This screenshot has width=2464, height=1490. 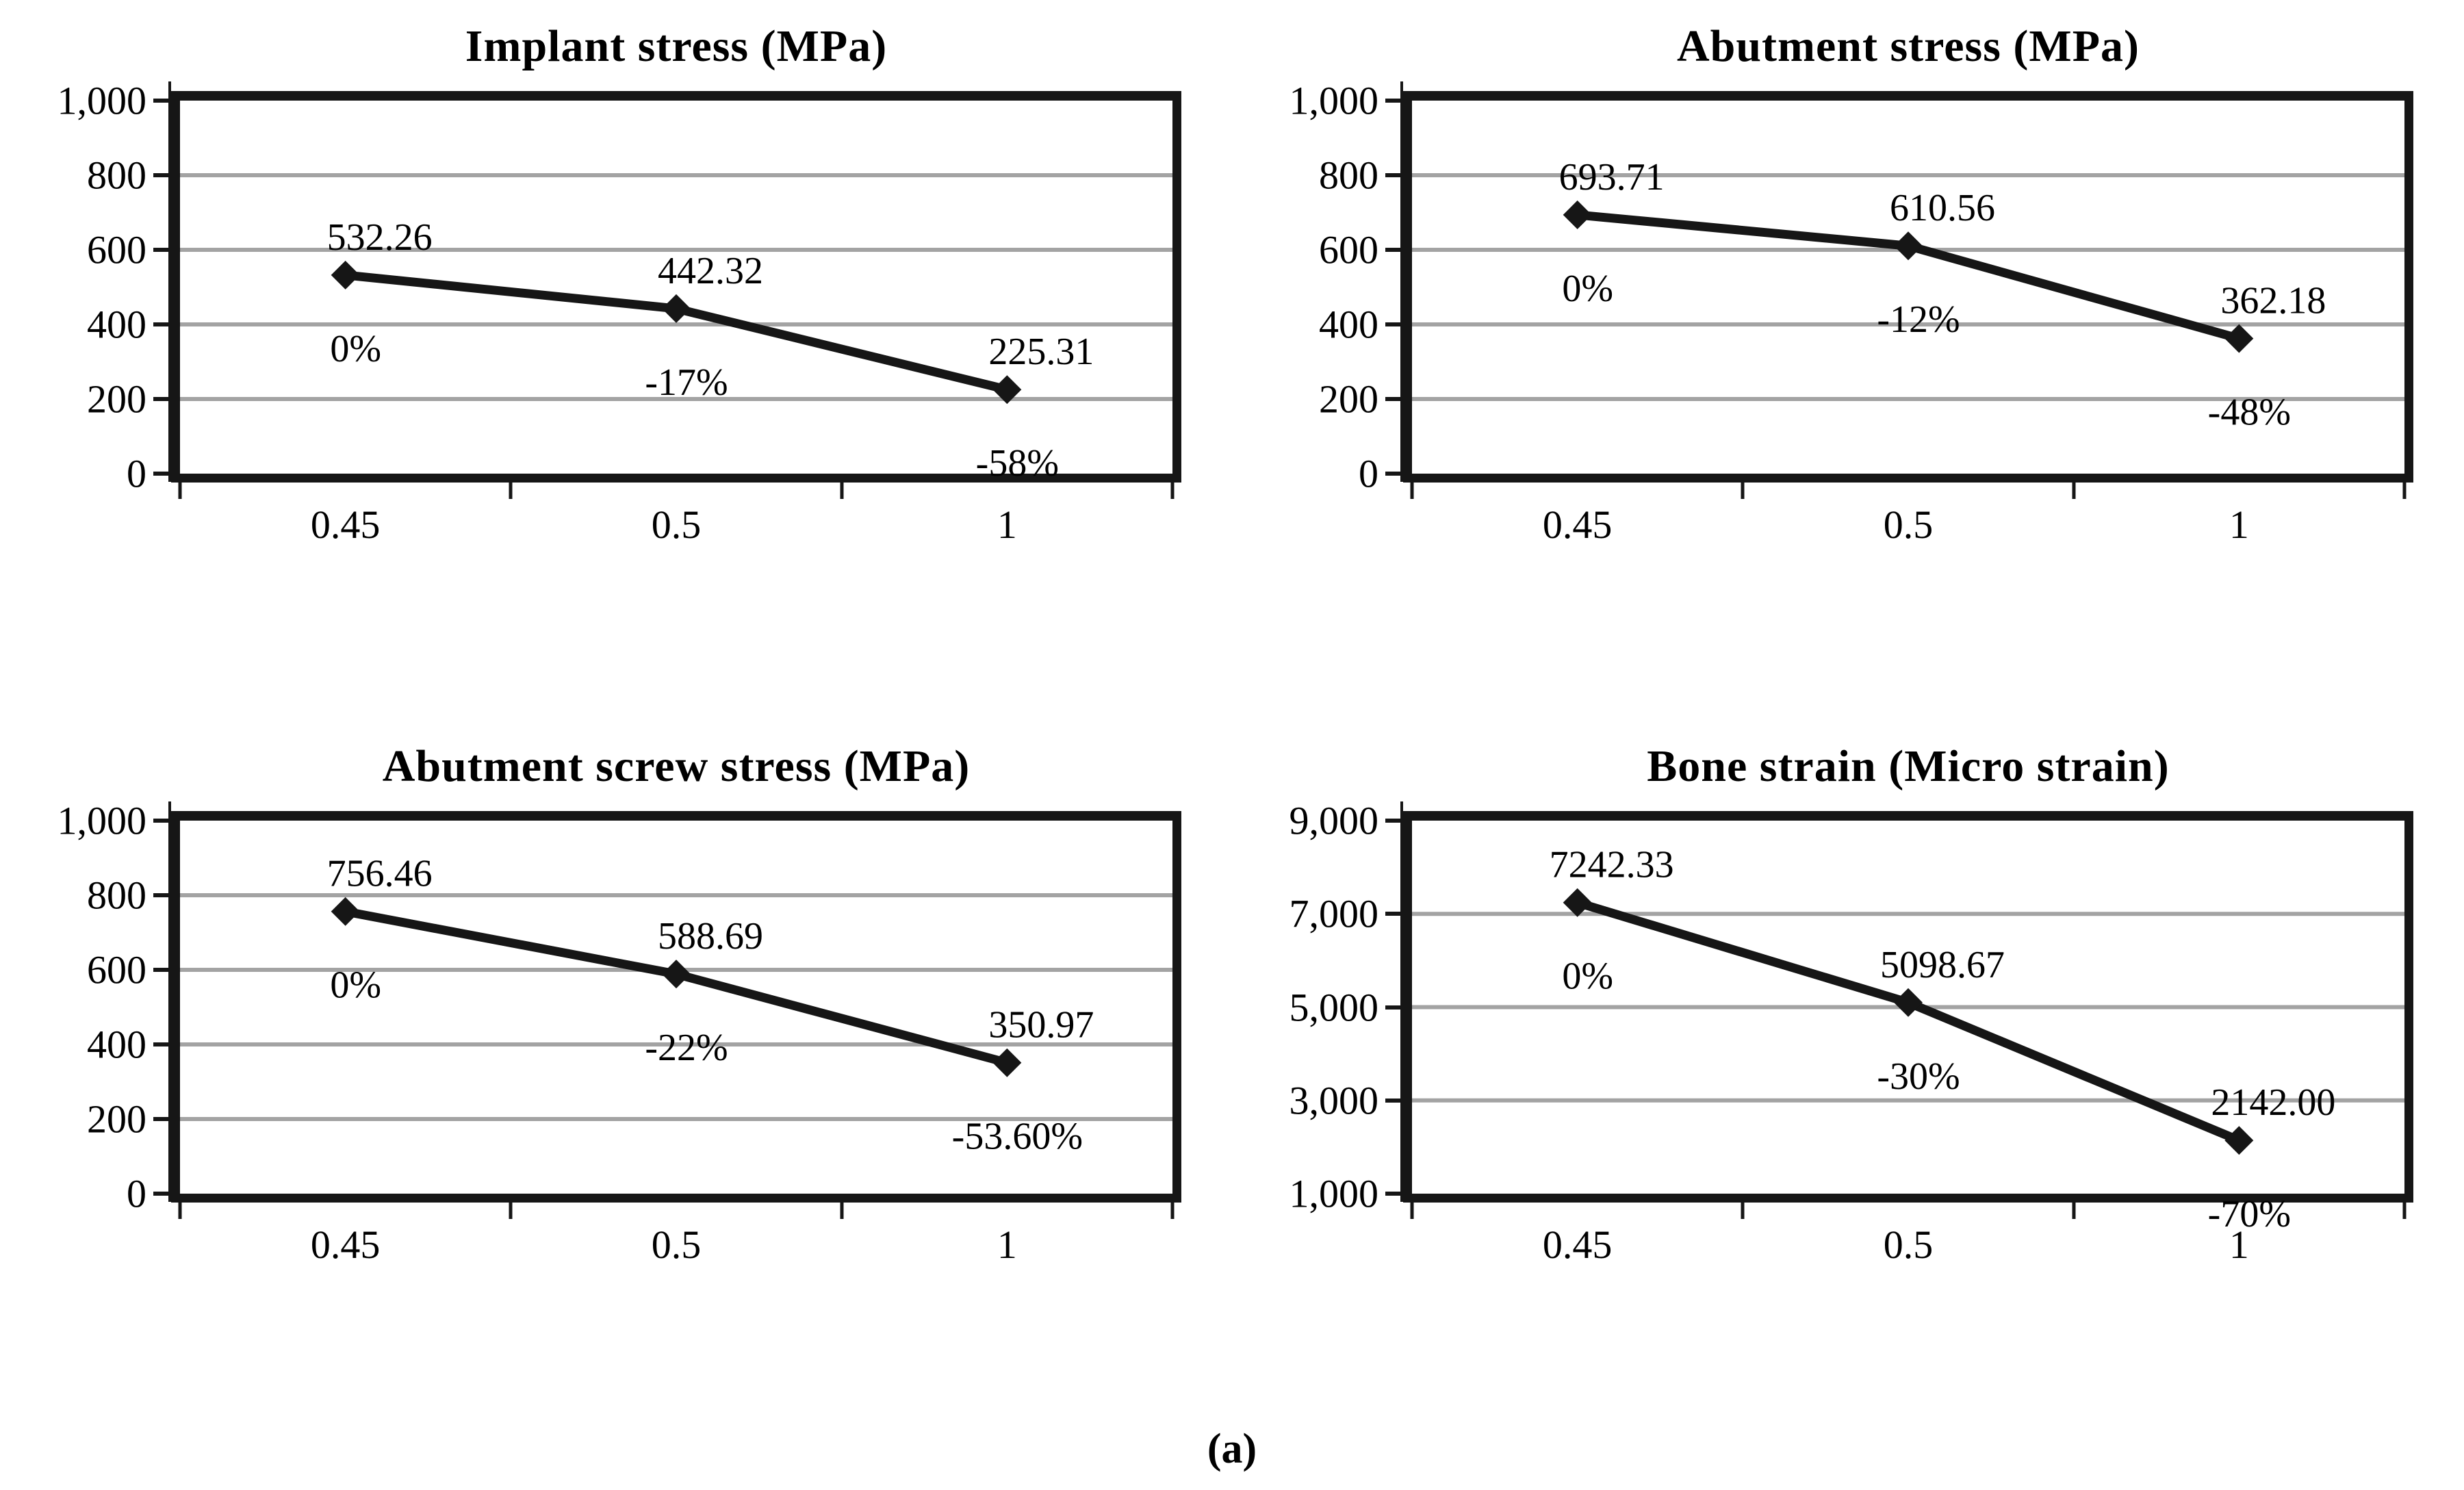 I want to click on figure-caption: (a), so click(x=1232, y=1449).